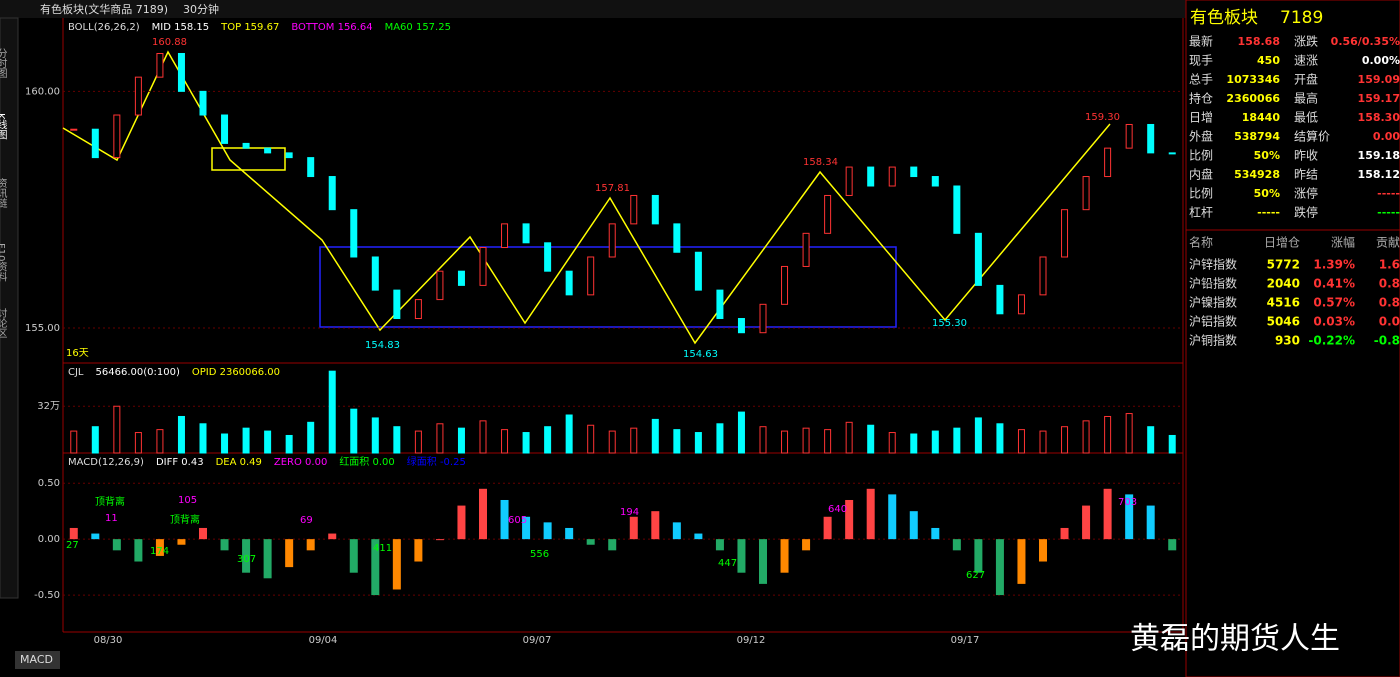 The width and height of the screenshot is (1400, 677). What do you see at coordinates (3, 323) in the screenshot?
I see `side-tab: 讨论区` at bounding box center [3, 323].